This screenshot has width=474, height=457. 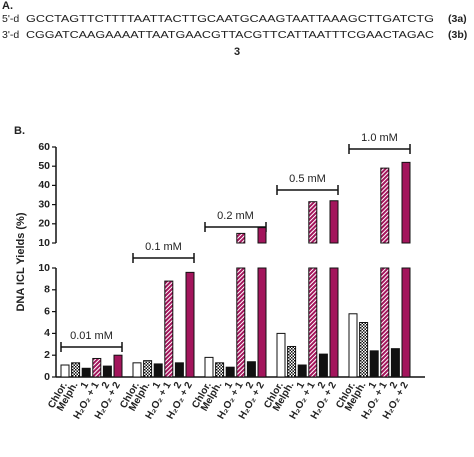 I want to click on concentration-label: 0.1 mM, so click(x=163, y=247).